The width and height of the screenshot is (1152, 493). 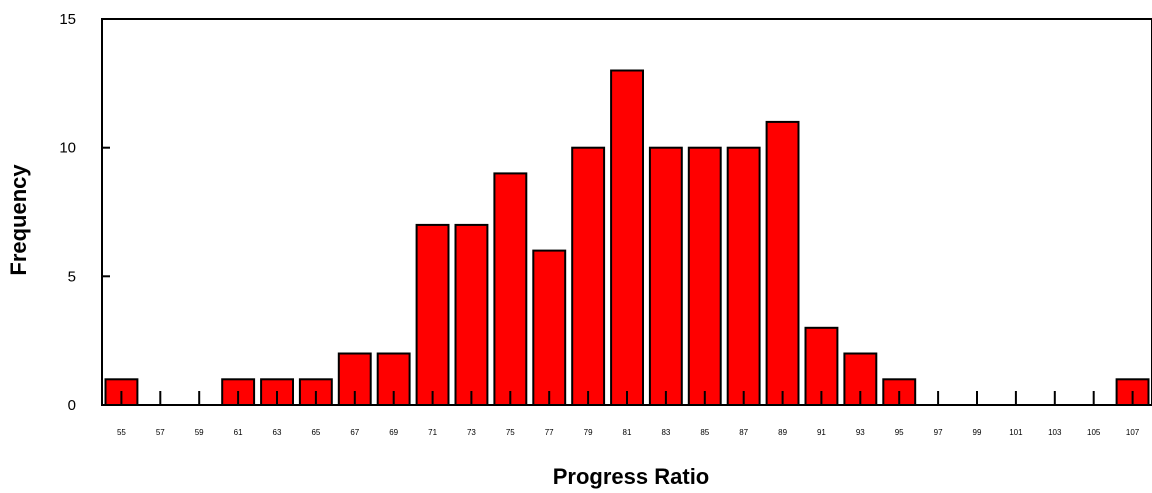 What do you see at coordinates (471, 432) in the screenshot?
I see `x-tick-label-73: 73` at bounding box center [471, 432].